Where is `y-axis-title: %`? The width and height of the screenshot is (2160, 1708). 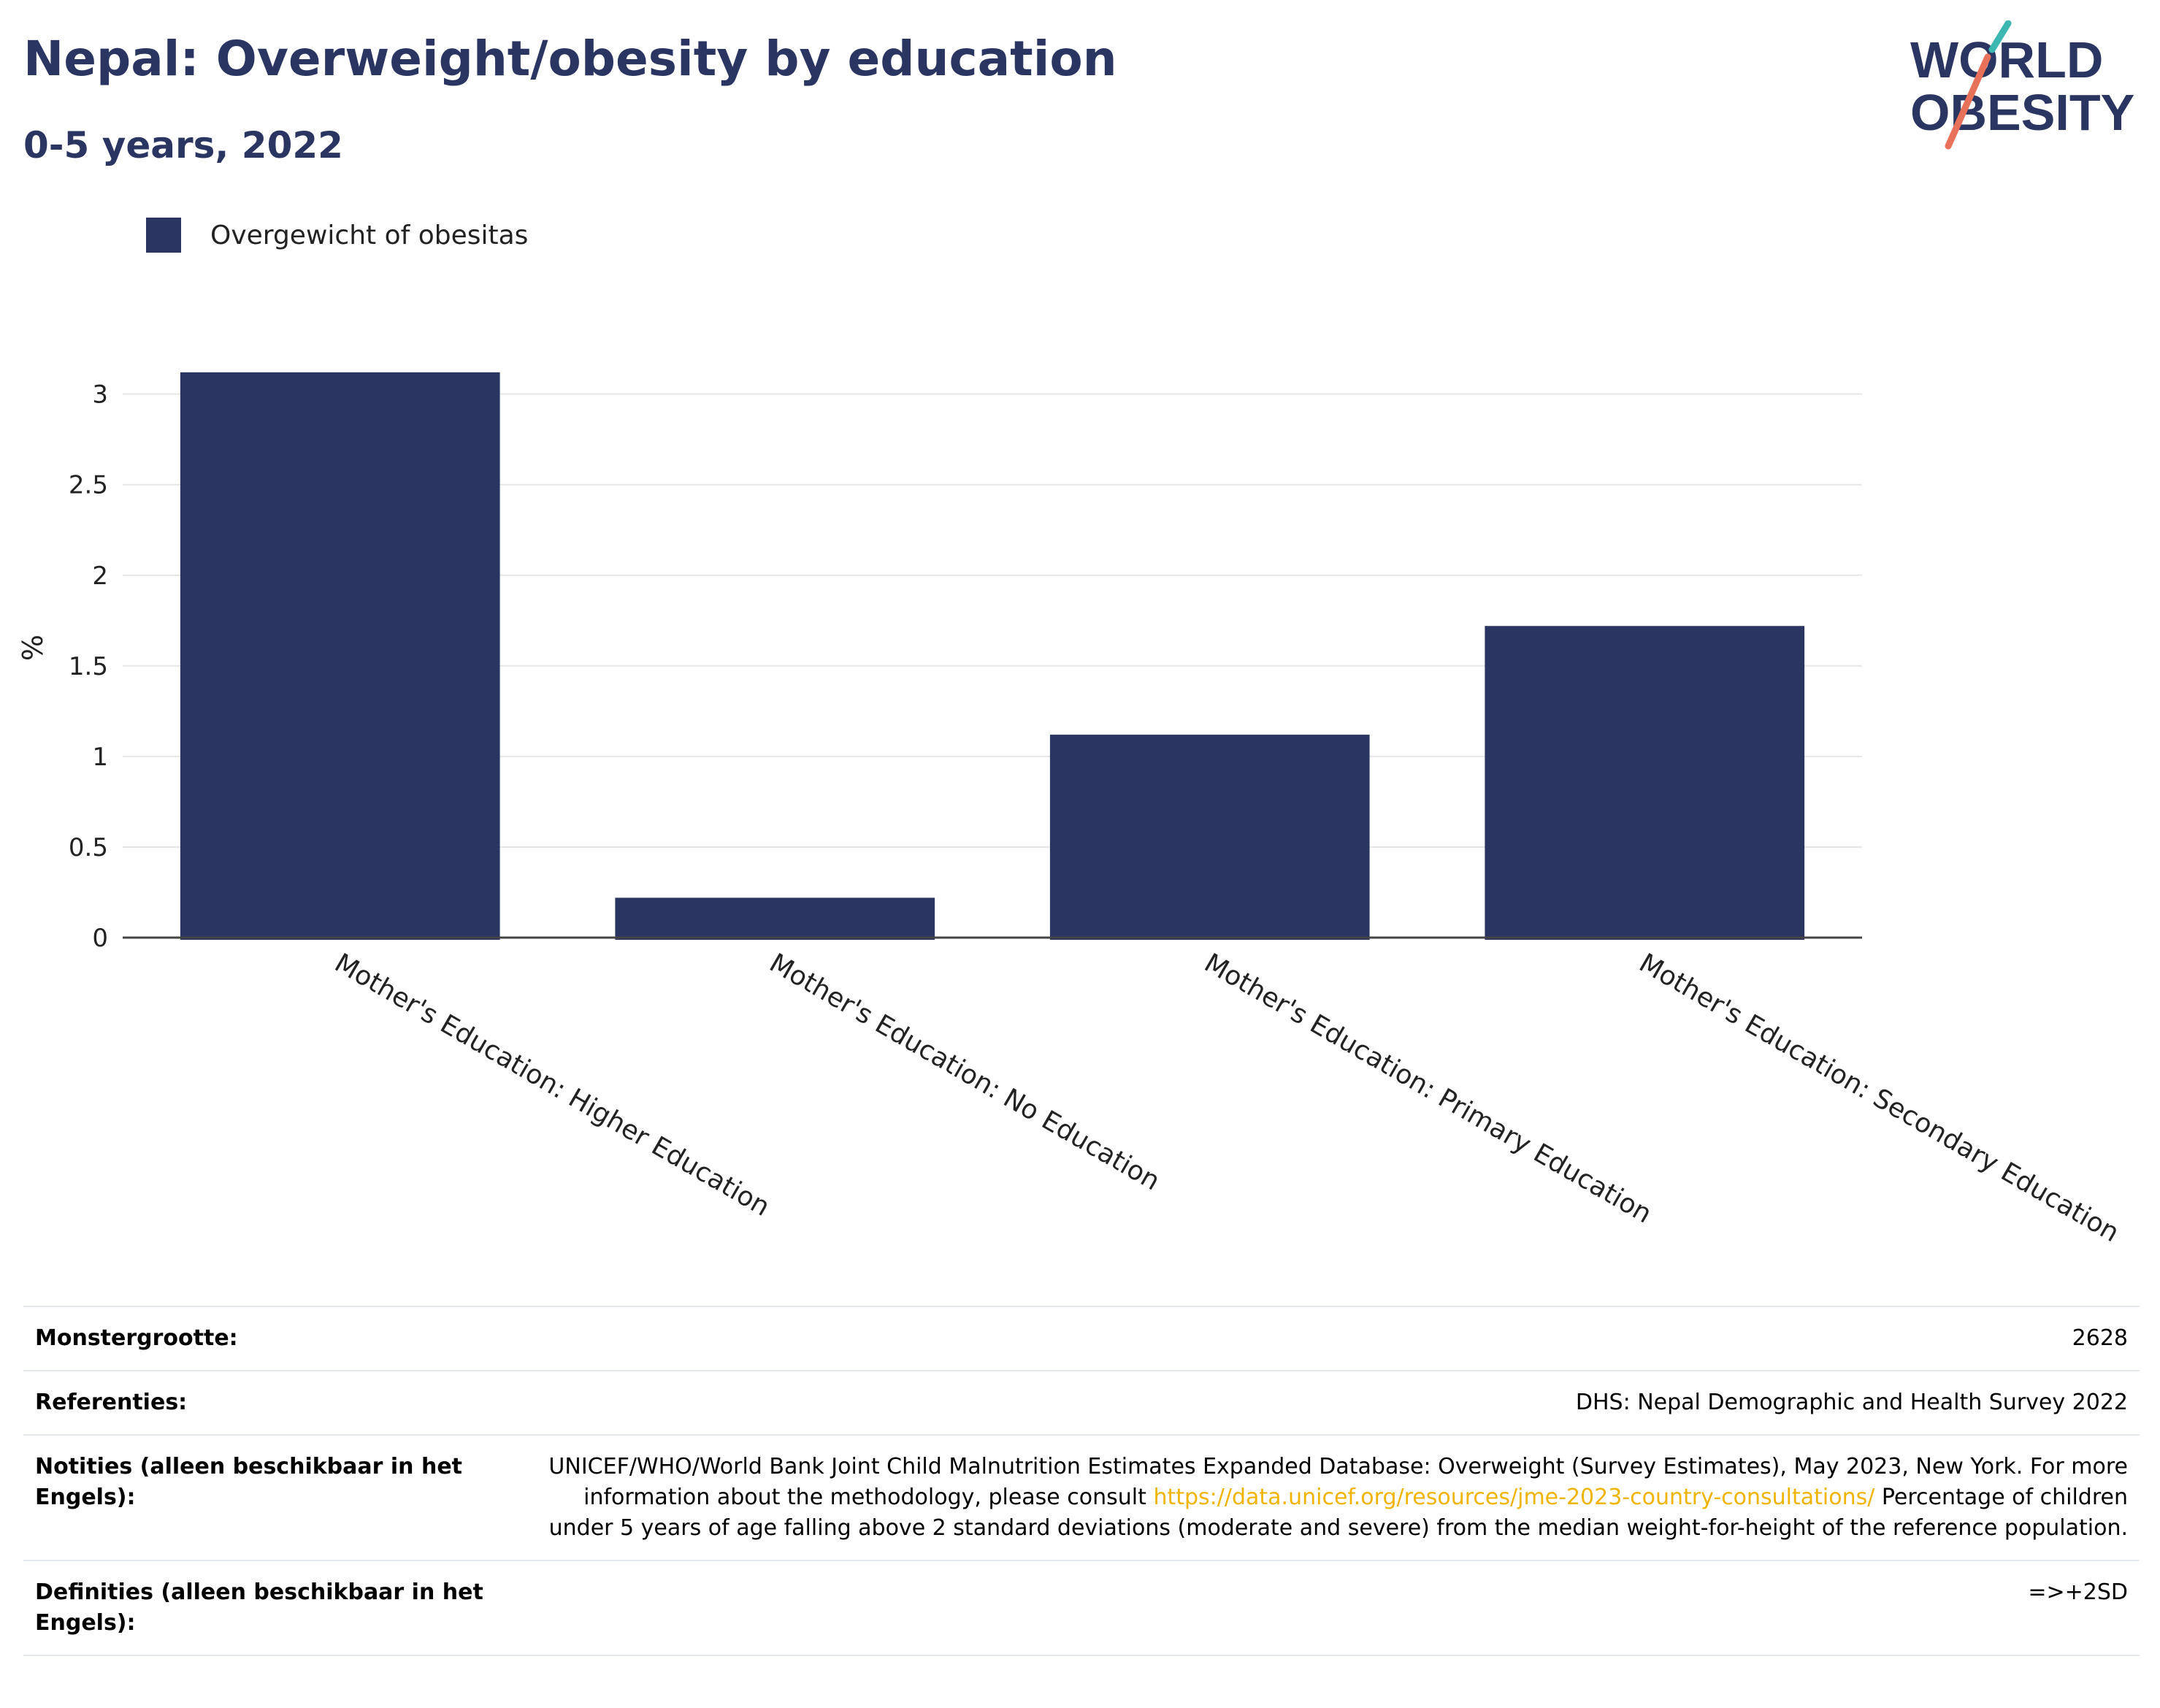 y-axis-title: % is located at coordinates (33, 648).